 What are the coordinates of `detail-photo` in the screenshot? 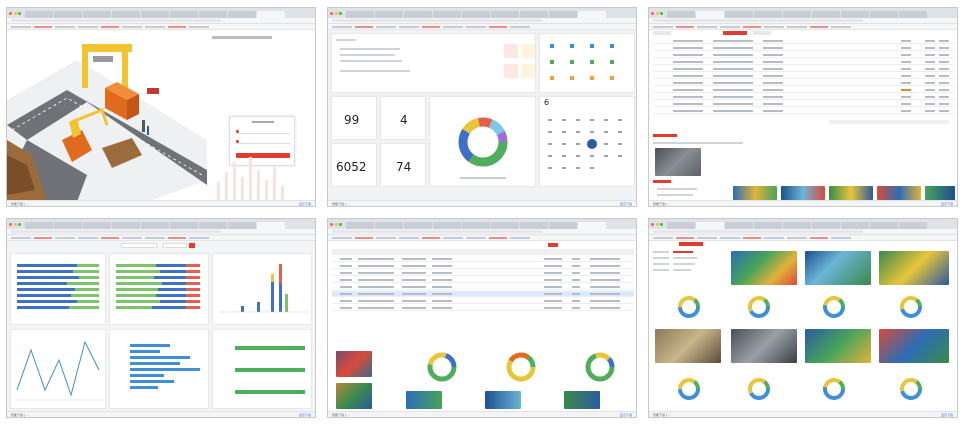 It's located at (678, 162).